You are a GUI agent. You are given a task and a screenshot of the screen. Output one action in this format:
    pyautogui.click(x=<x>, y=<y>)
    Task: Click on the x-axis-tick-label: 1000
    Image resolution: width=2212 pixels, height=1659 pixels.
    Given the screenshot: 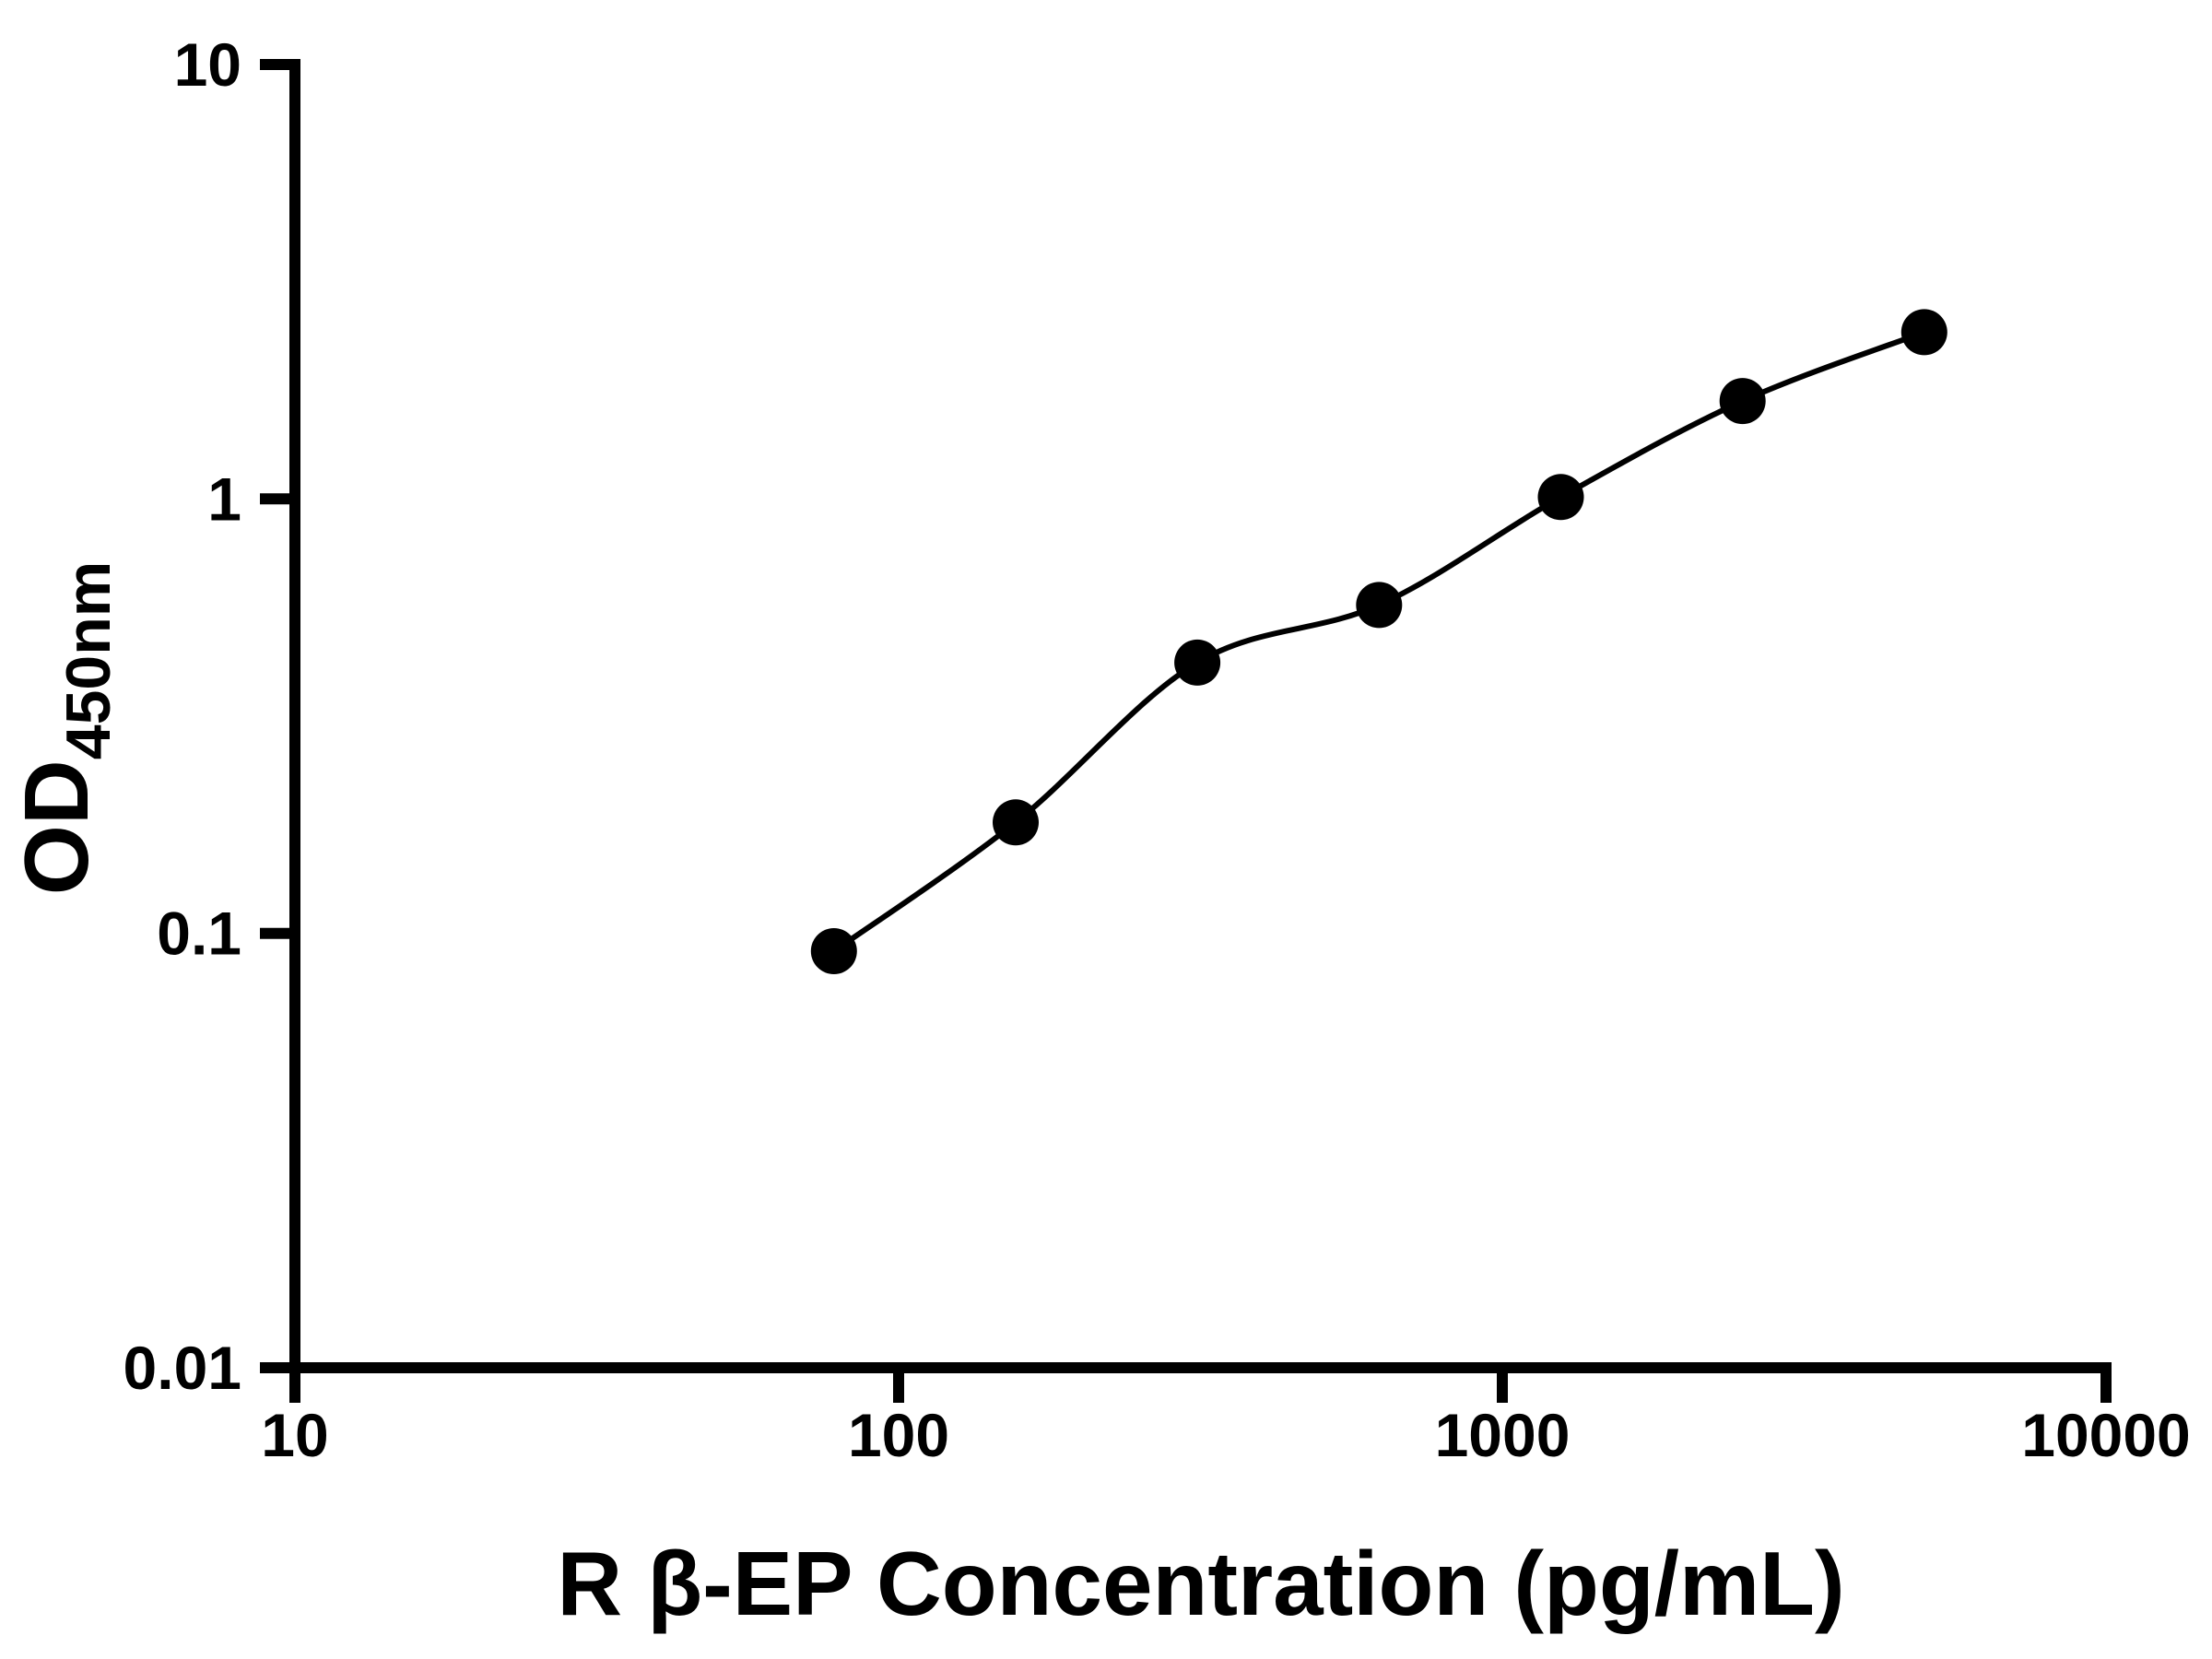 What is the action you would take?
    pyautogui.click(x=1503, y=1435)
    